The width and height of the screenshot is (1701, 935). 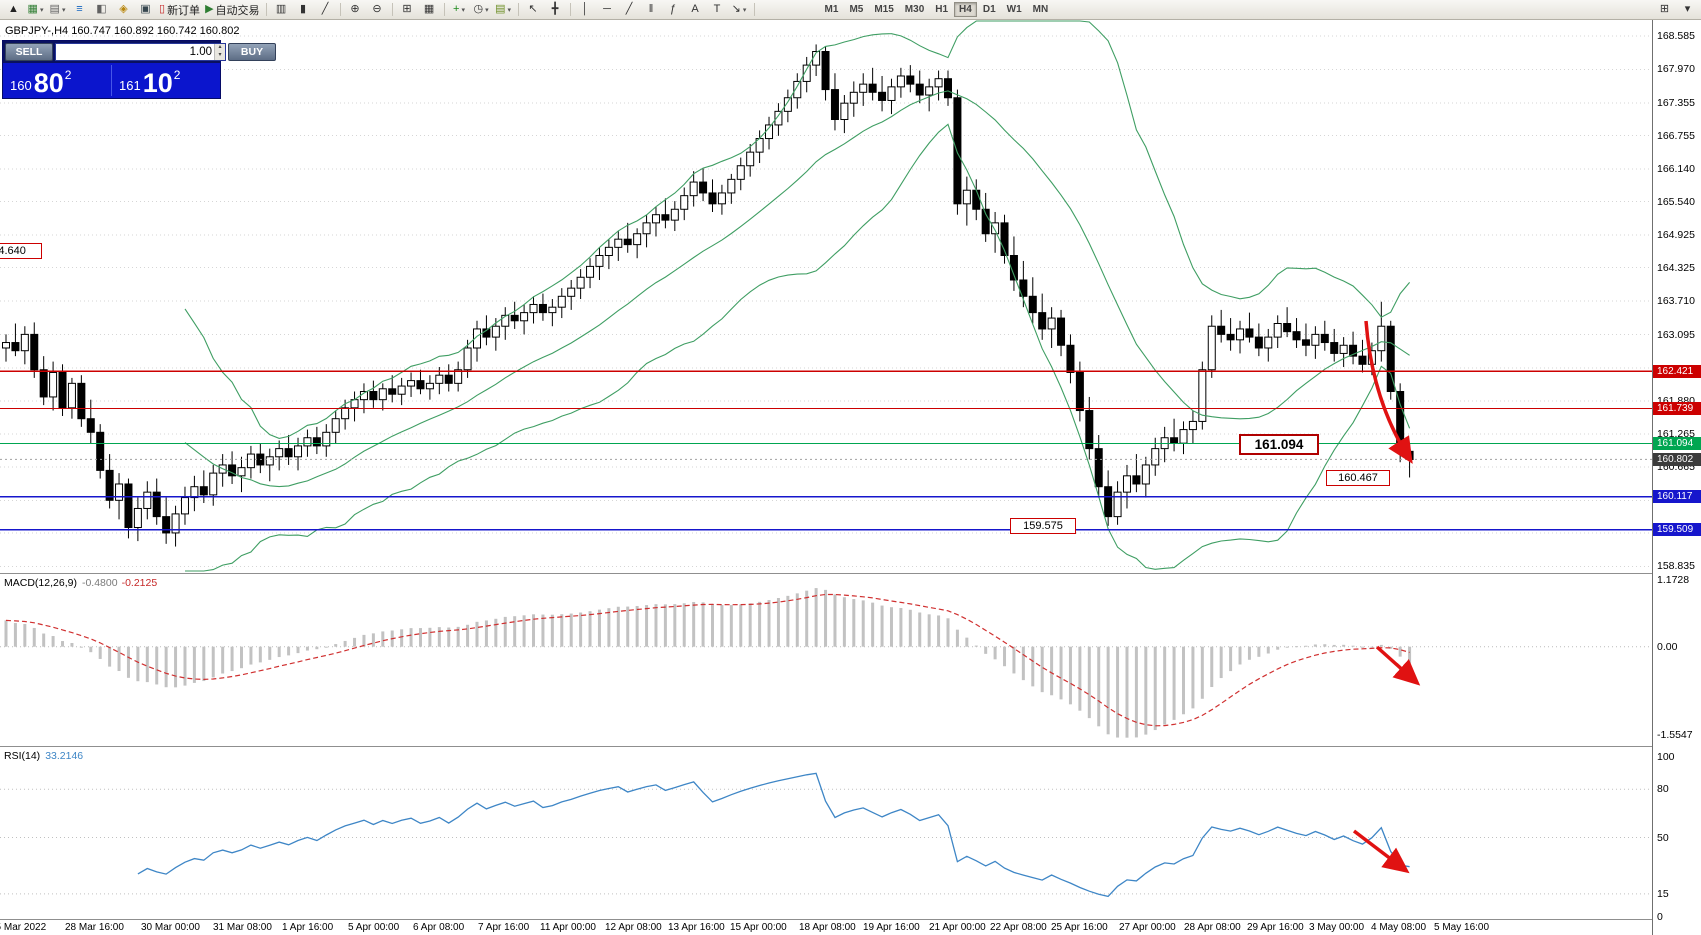 I want to click on time-label: 1 Apr 16:00, so click(x=308, y=927).